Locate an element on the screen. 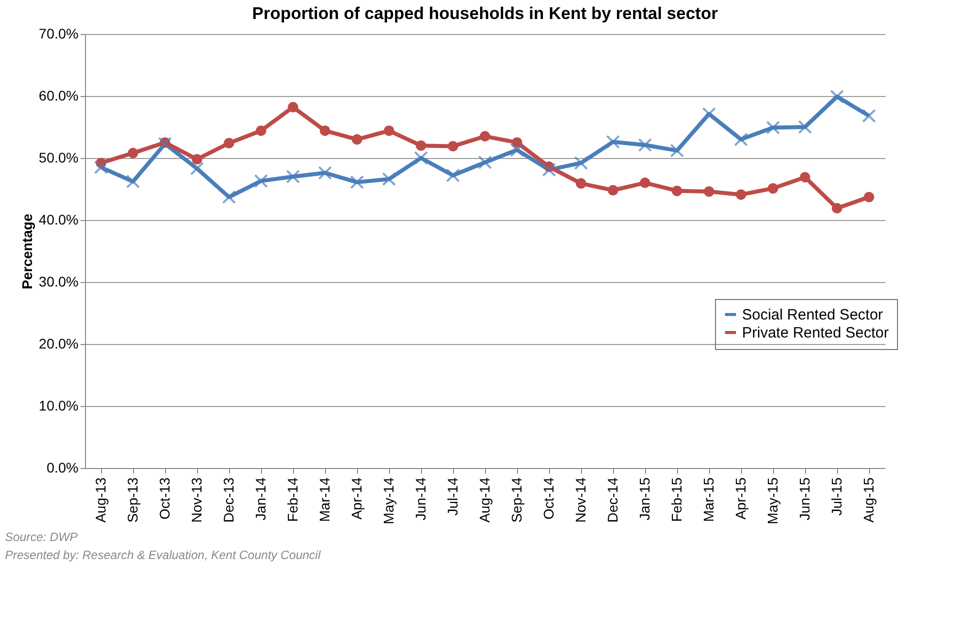  x-tick-label: Aug-13 is located at coordinates (100, 500).